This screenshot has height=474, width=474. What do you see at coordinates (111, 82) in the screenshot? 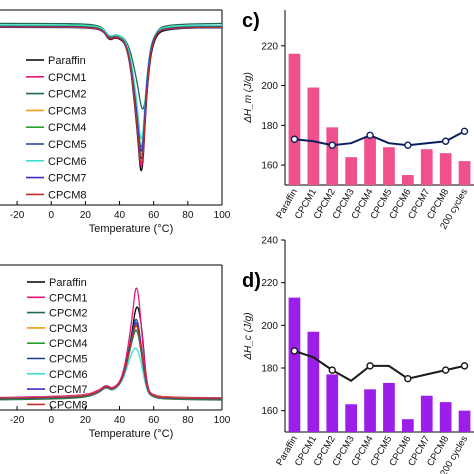
I see `series-line-cpcm6` at bounding box center [111, 82].